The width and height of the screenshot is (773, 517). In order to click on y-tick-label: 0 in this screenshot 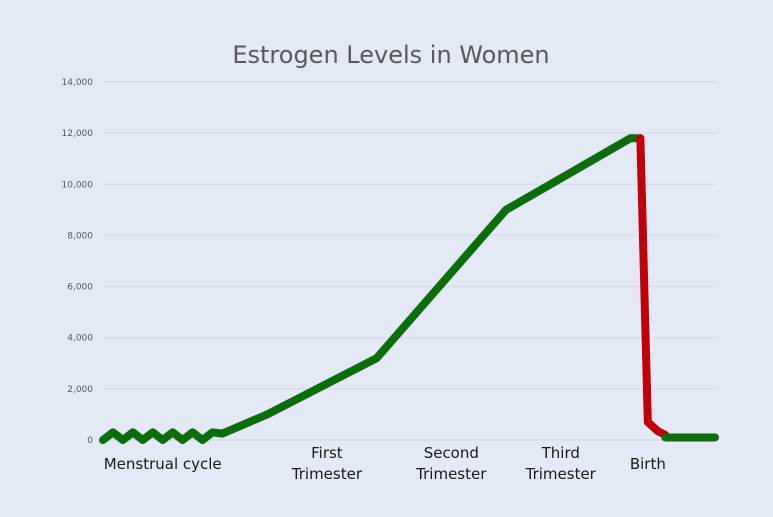, I will do `click(90, 441)`.